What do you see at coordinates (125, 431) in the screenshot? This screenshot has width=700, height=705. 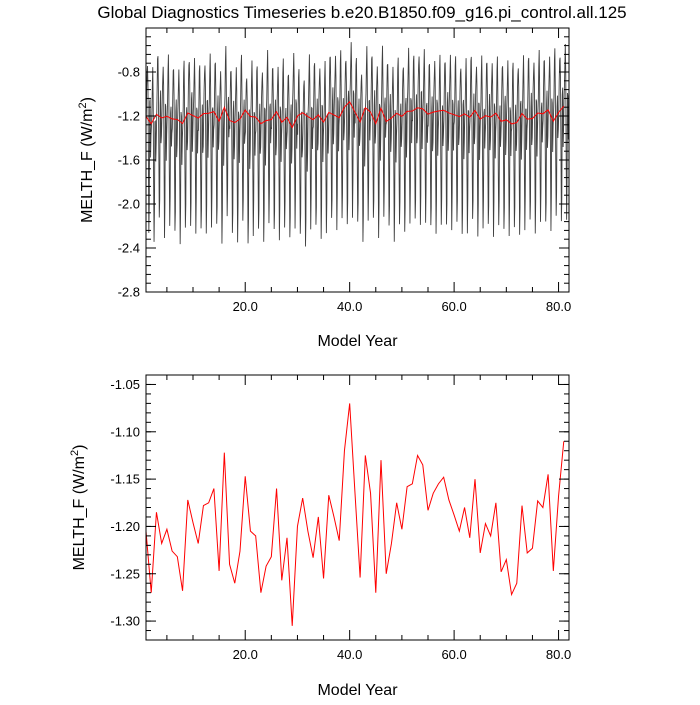 I see `y-tick-label: -1.10` at bounding box center [125, 431].